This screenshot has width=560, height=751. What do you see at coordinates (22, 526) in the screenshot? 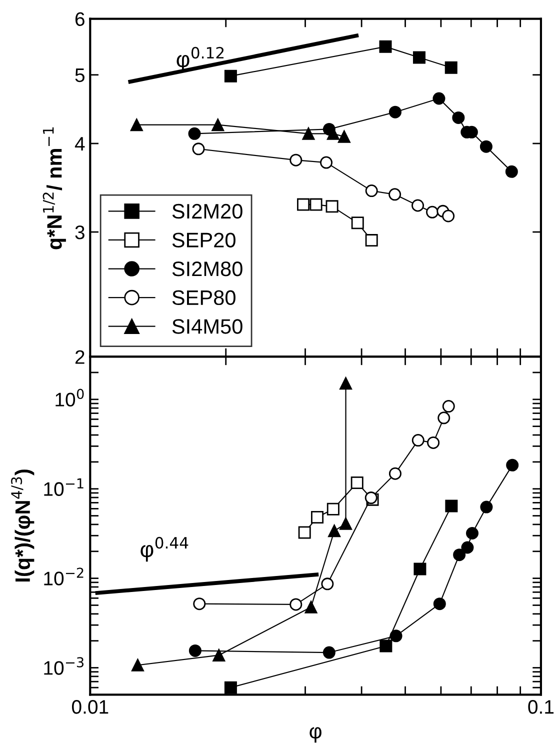
I see `y-axis-title: I(q*)/(φN$^{4/3}$)` at bounding box center [22, 526].